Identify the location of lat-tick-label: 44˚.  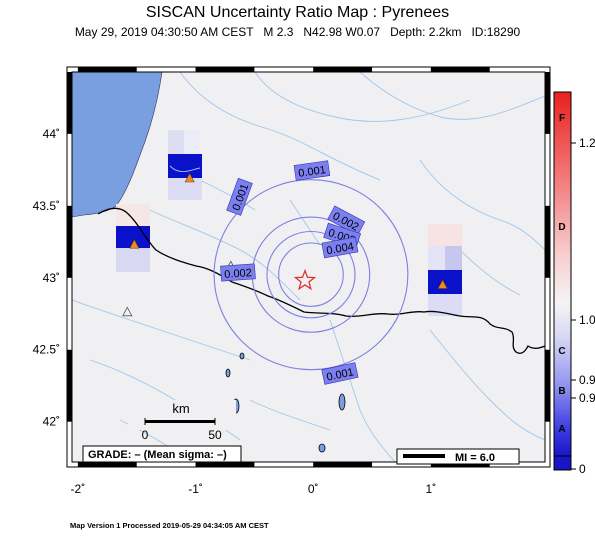
(51, 134).